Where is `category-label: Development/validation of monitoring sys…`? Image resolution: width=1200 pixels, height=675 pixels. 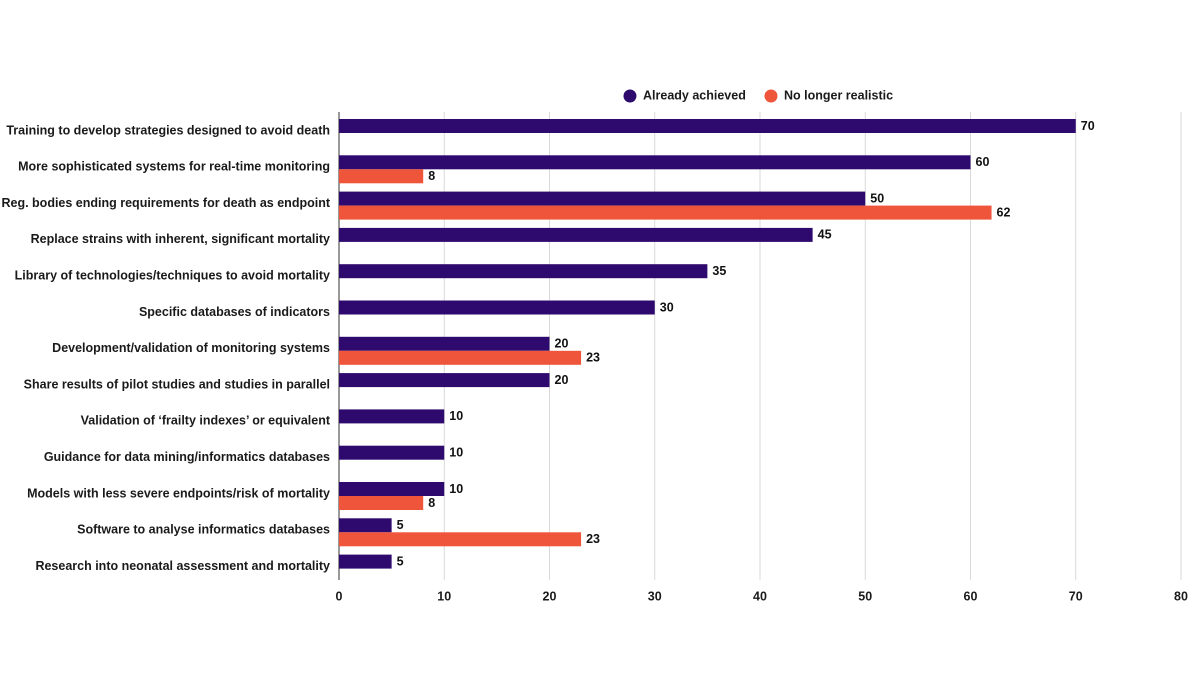
category-label: Development/validation of monitoring sys… is located at coordinates (191, 348).